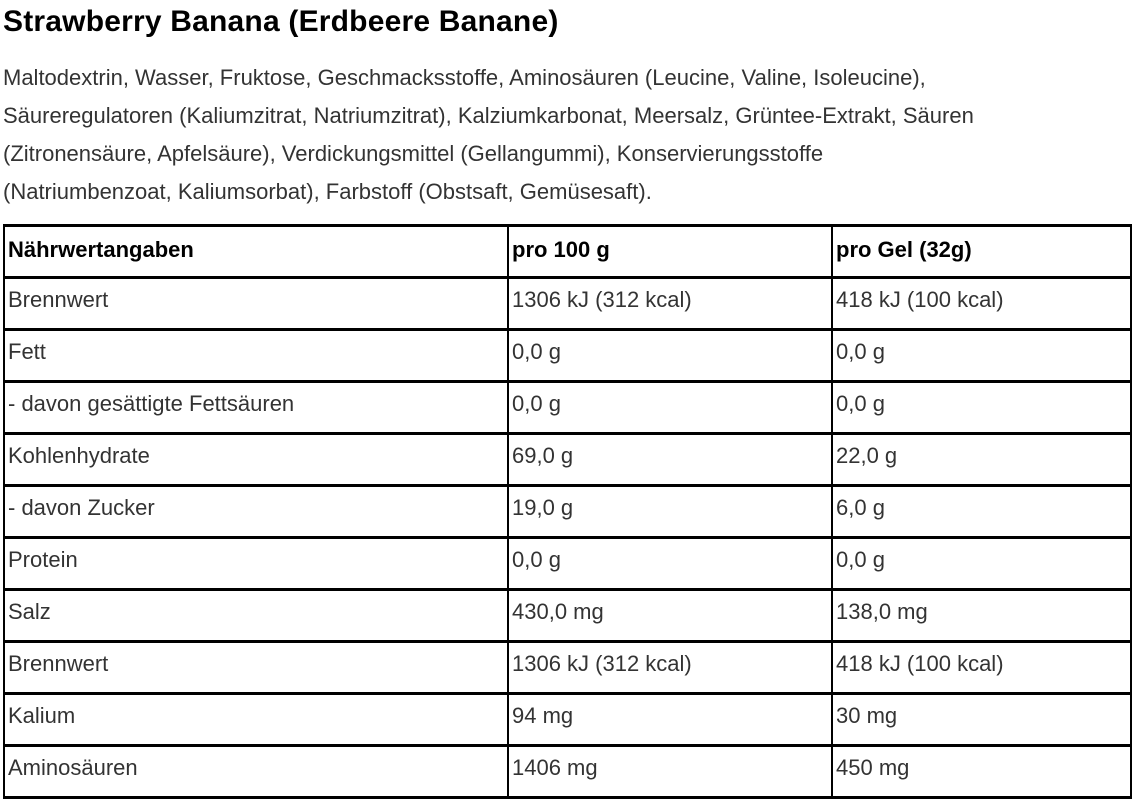 The width and height of the screenshot is (1137, 800). Describe the element at coordinates (281, 21) in the screenshot. I see `page-title: Strawberry Banana (Erdbeere Banane)` at that location.